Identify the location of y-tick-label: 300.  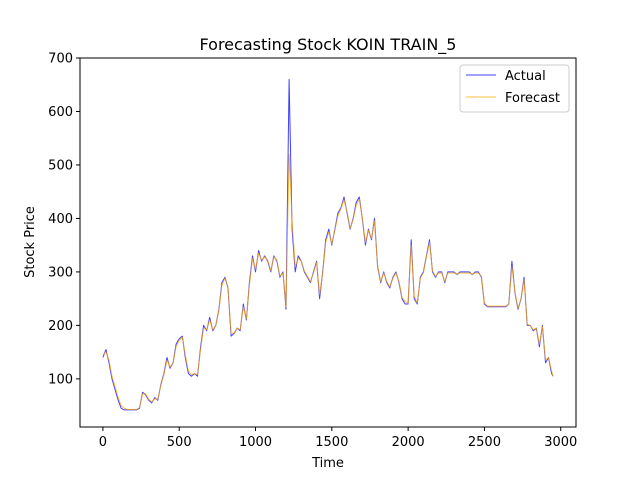
(60, 272).